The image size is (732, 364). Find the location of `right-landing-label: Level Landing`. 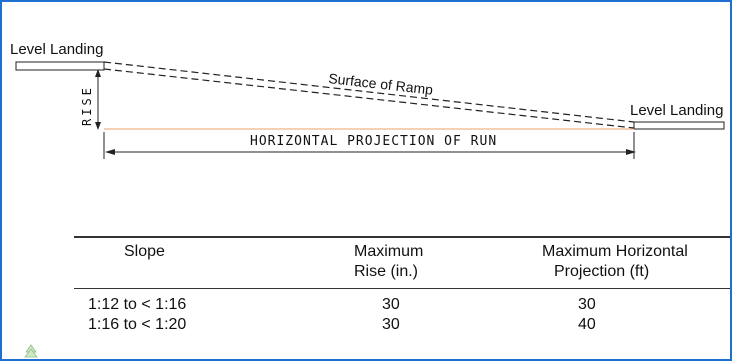

right-landing-label: Level Landing is located at coordinates (676, 110).